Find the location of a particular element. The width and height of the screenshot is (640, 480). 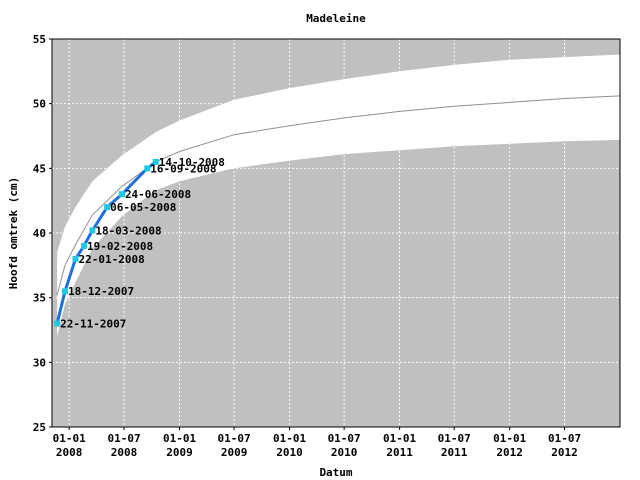

data-point-label: 14-10-2008 is located at coordinates (192, 162).